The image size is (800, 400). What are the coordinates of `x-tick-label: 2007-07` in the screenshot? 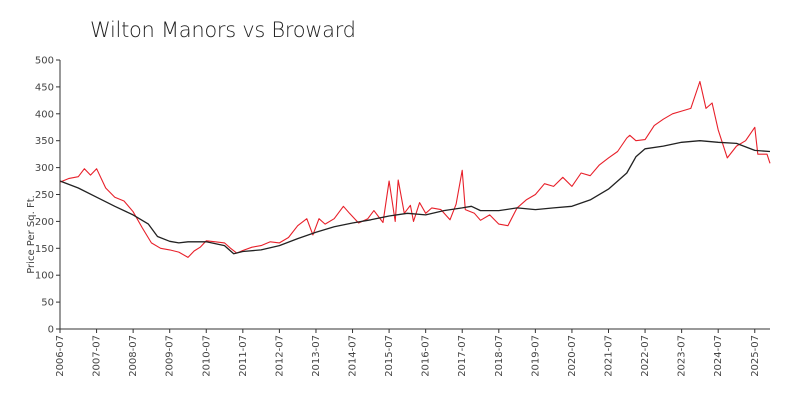 It's located at (97, 356).